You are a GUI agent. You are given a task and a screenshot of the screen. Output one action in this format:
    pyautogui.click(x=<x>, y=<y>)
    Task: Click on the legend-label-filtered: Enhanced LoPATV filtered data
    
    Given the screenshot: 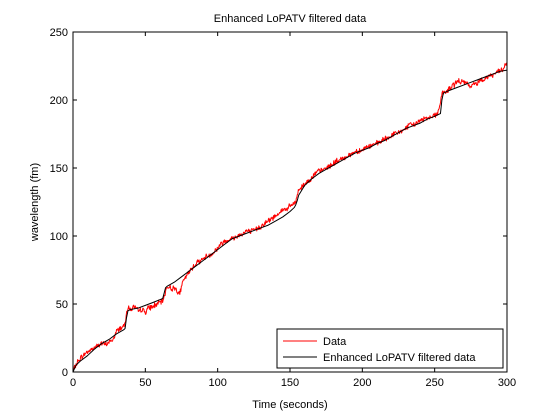 What is the action you would take?
    pyautogui.click(x=399, y=358)
    